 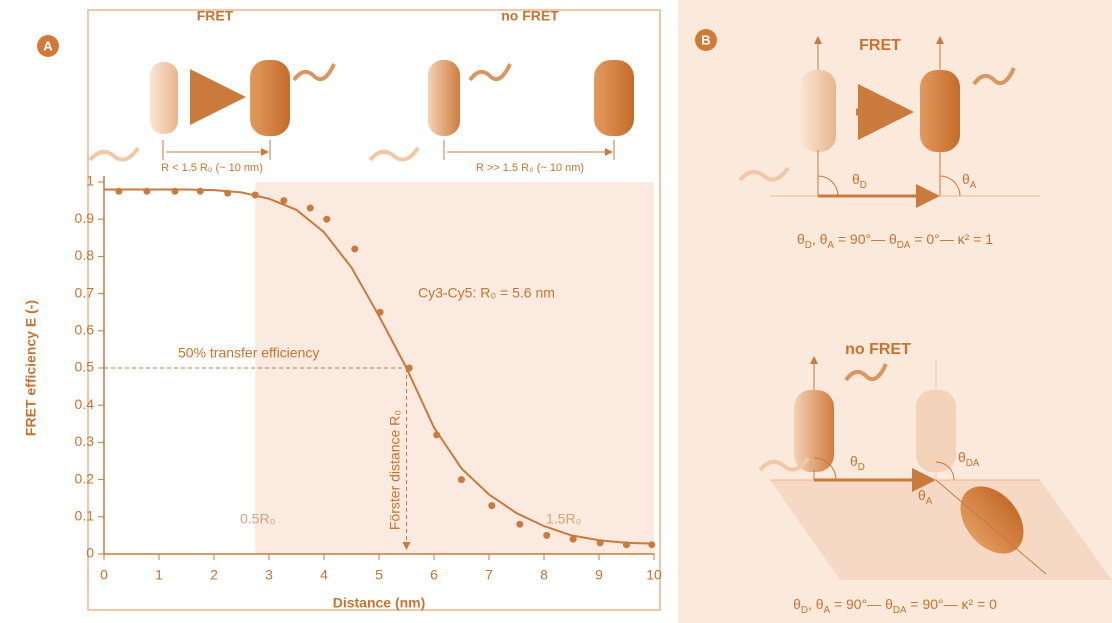 I want to click on y-tick-label: 0.9, so click(x=85, y=218).